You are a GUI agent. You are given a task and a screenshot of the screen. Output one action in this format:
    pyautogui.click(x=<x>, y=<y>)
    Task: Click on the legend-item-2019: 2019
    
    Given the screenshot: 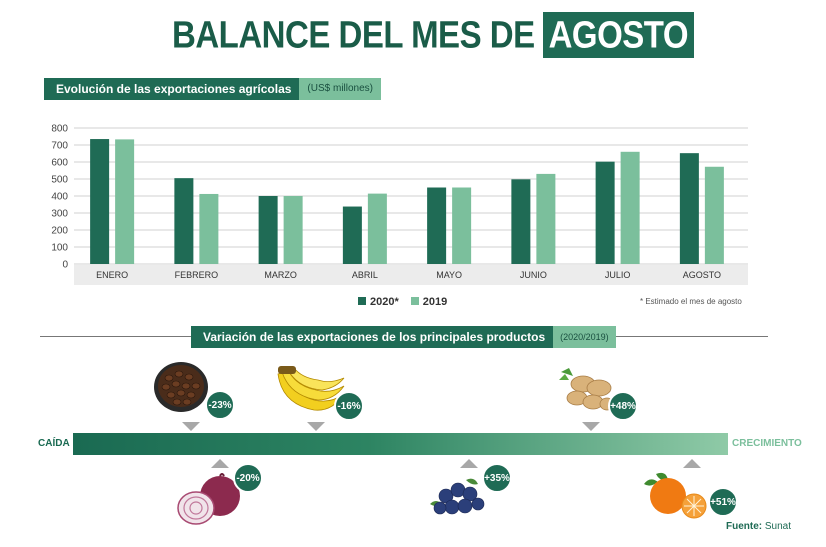 What is the action you would take?
    pyautogui.click(x=429, y=302)
    